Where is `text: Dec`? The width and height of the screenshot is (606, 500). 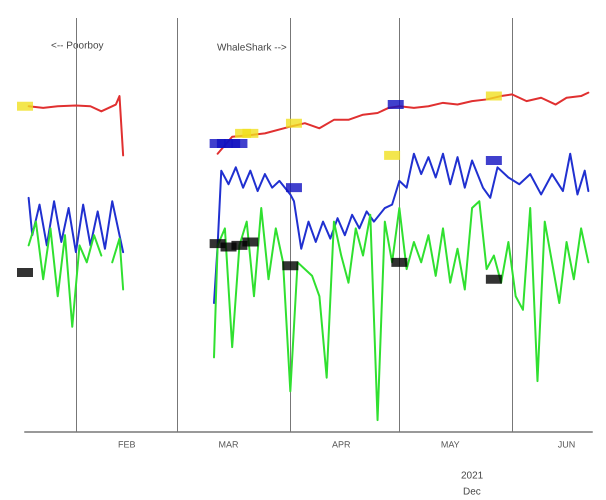 text: Dec is located at coordinates (472, 492).